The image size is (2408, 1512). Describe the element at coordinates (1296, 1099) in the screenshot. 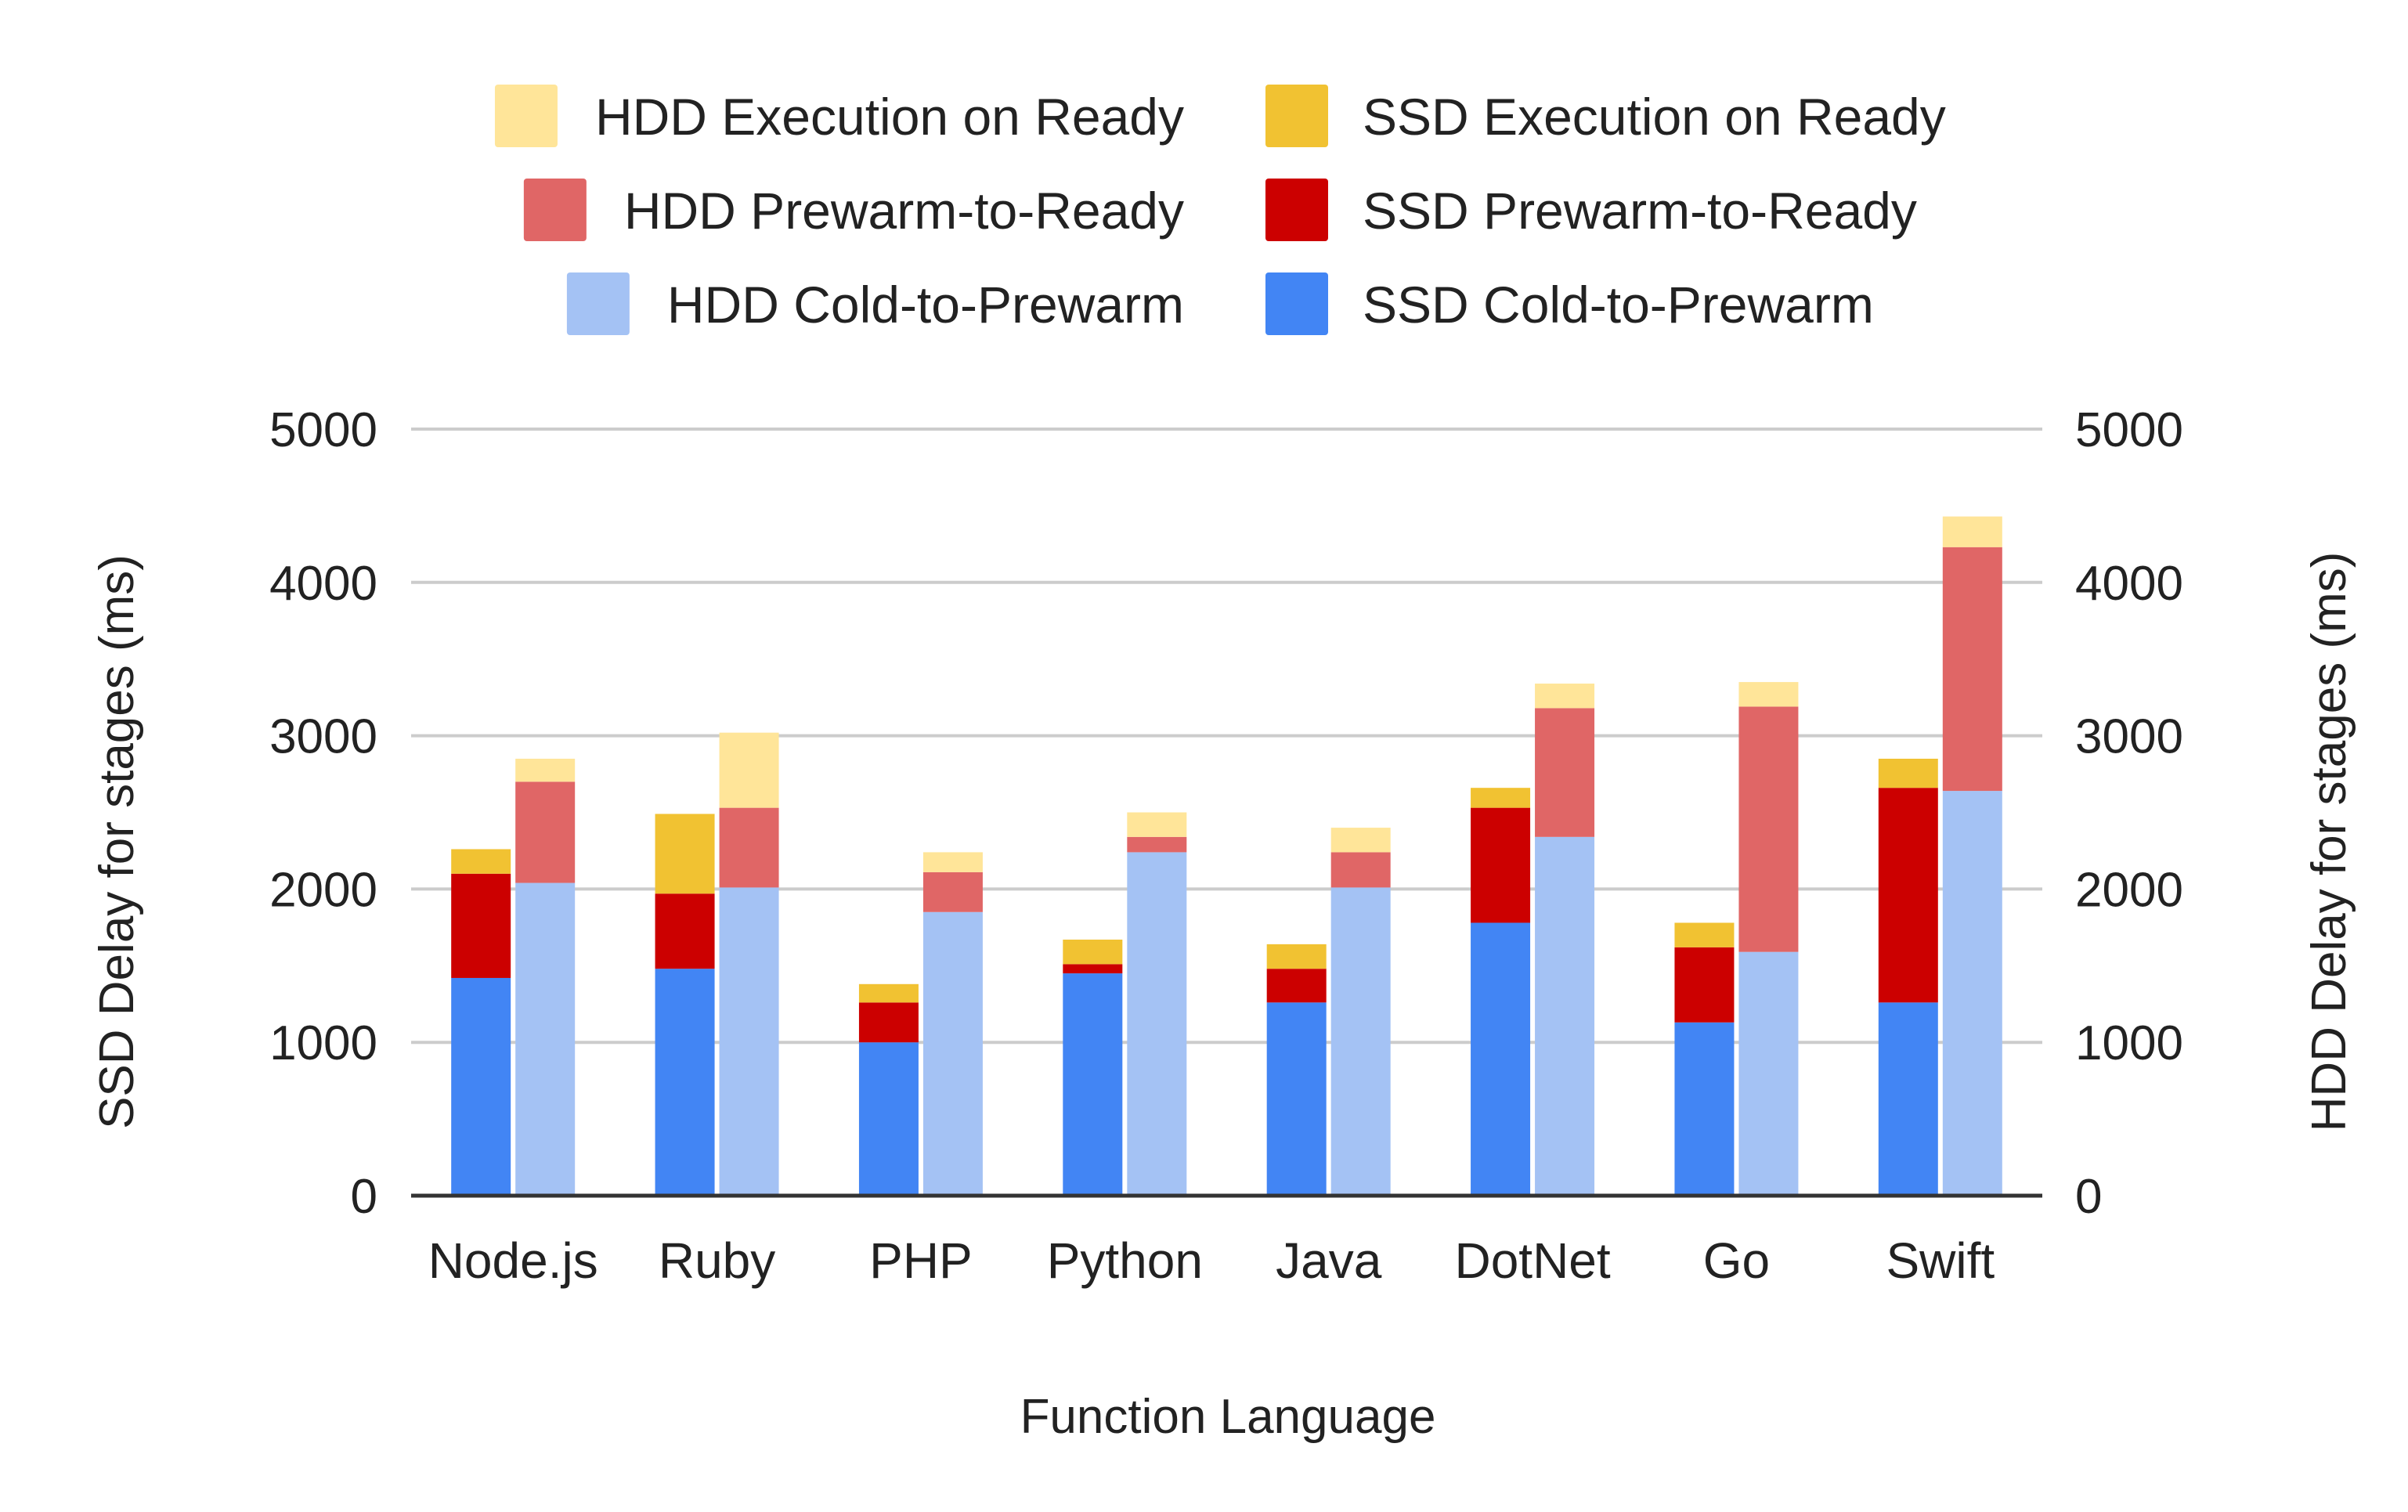

I see `bar-java-ssd-cold-to-prewarm` at that location.